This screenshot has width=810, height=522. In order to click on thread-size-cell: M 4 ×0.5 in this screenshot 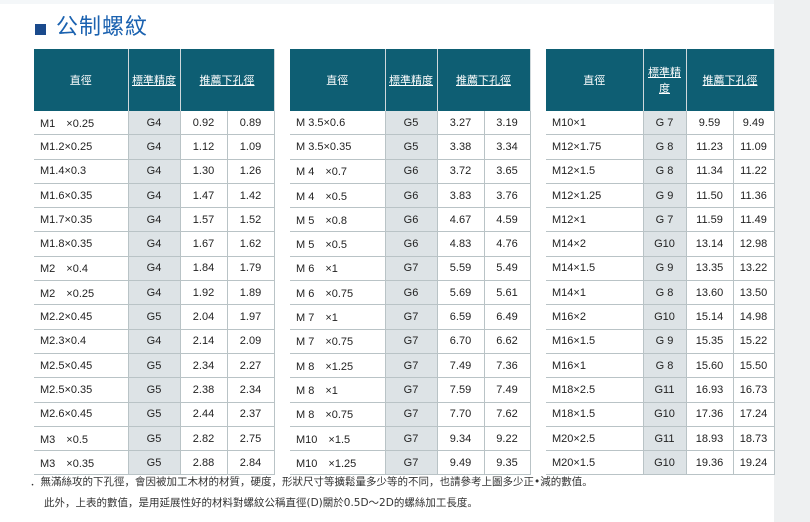, I will do `click(338, 196)`.